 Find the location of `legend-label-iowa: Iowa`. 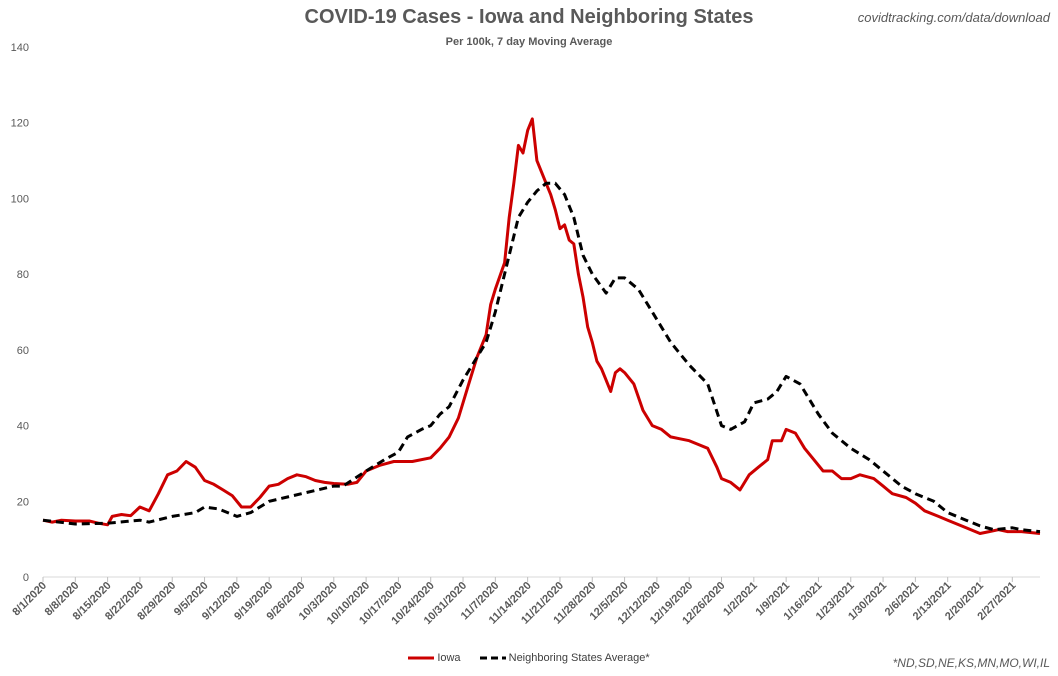

legend-label-iowa: Iowa is located at coordinates (449, 658).